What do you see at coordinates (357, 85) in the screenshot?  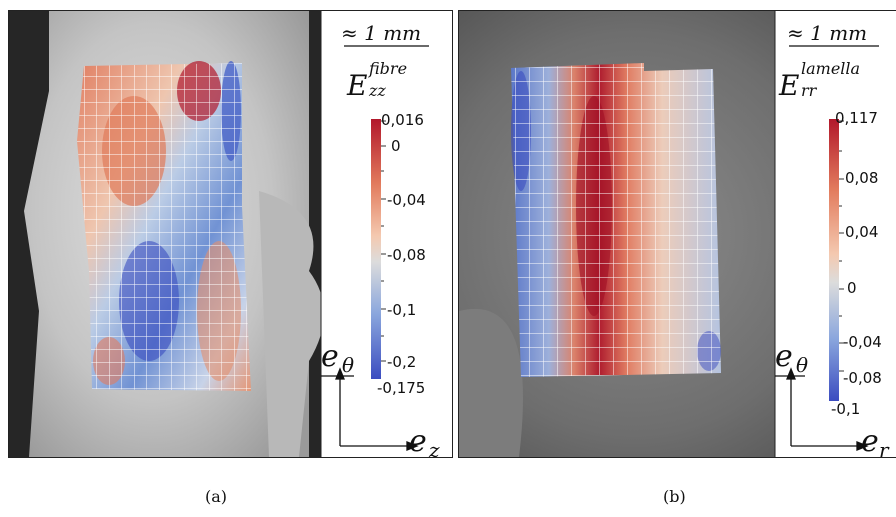 I see `strain-symbol-a: E` at bounding box center [357, 85].